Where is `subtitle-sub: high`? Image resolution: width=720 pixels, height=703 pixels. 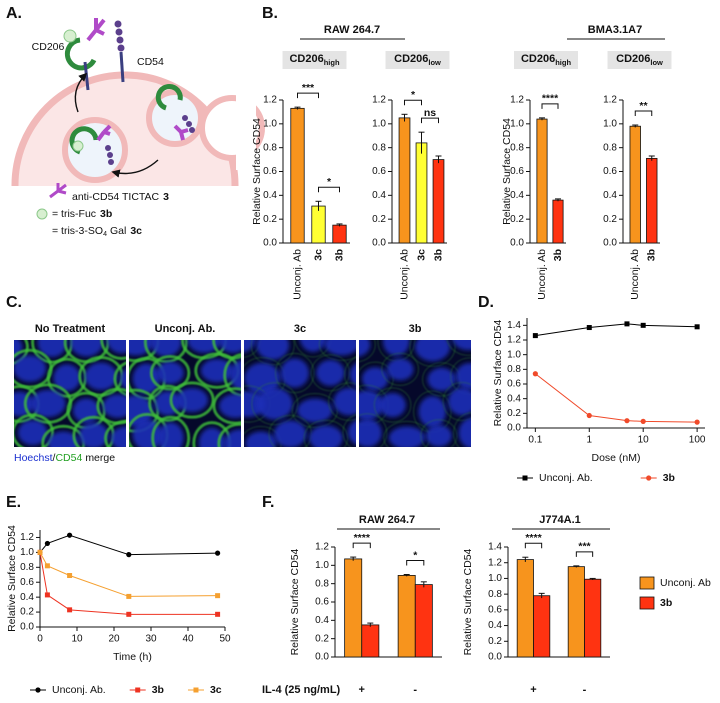
subtitle-sub: high is located at coordinates (563, 62).